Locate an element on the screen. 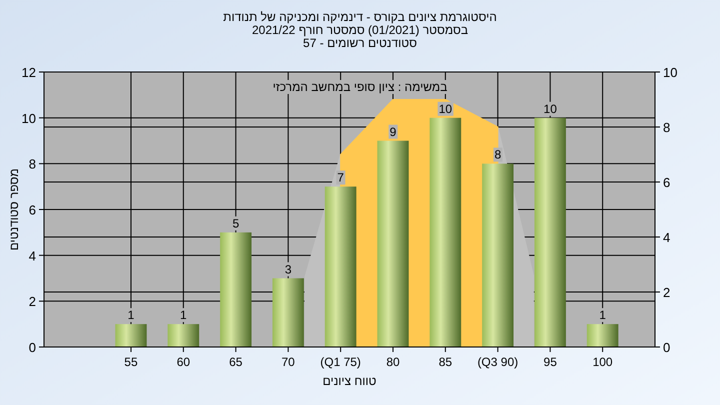 This screenshot has height=405, width=720. x-tick-label: (Q3 90) is located at coordinates (497, 362).